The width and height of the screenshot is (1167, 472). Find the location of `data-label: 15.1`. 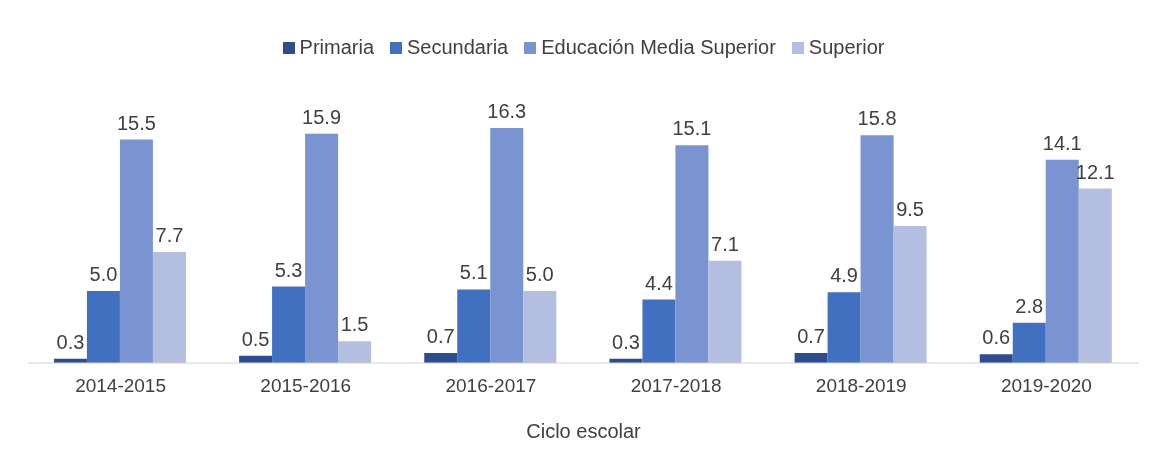

data-label: 15.1 is located at coordinates (692, 128).